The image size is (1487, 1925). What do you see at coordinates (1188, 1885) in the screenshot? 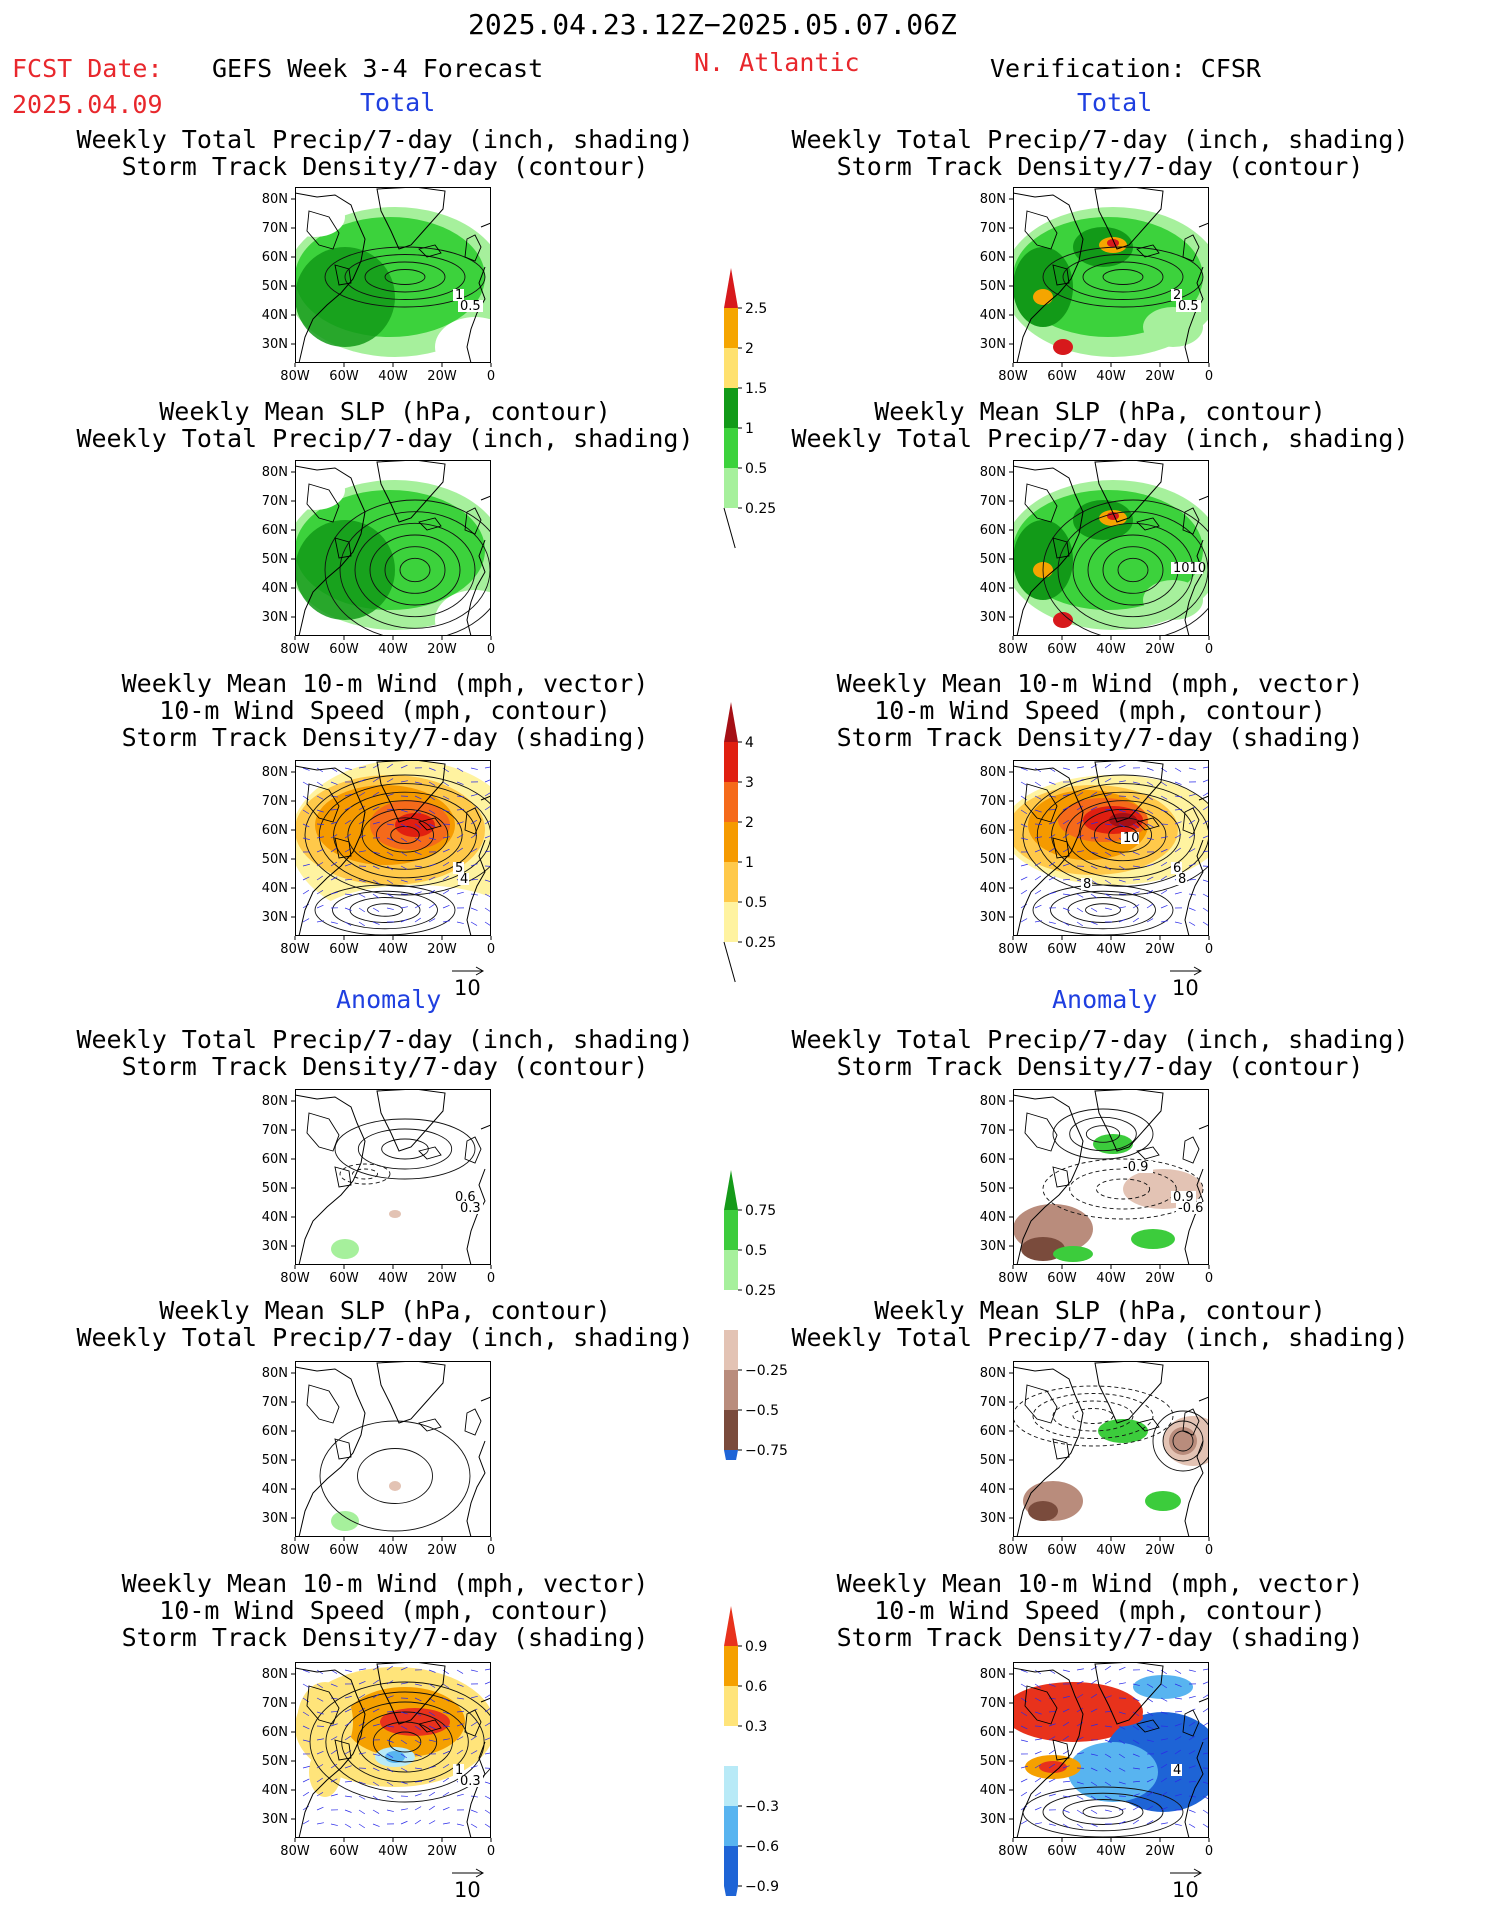
I see `wind-reference-vector-anom-right: 10` at bounding box center [1188, 1885].